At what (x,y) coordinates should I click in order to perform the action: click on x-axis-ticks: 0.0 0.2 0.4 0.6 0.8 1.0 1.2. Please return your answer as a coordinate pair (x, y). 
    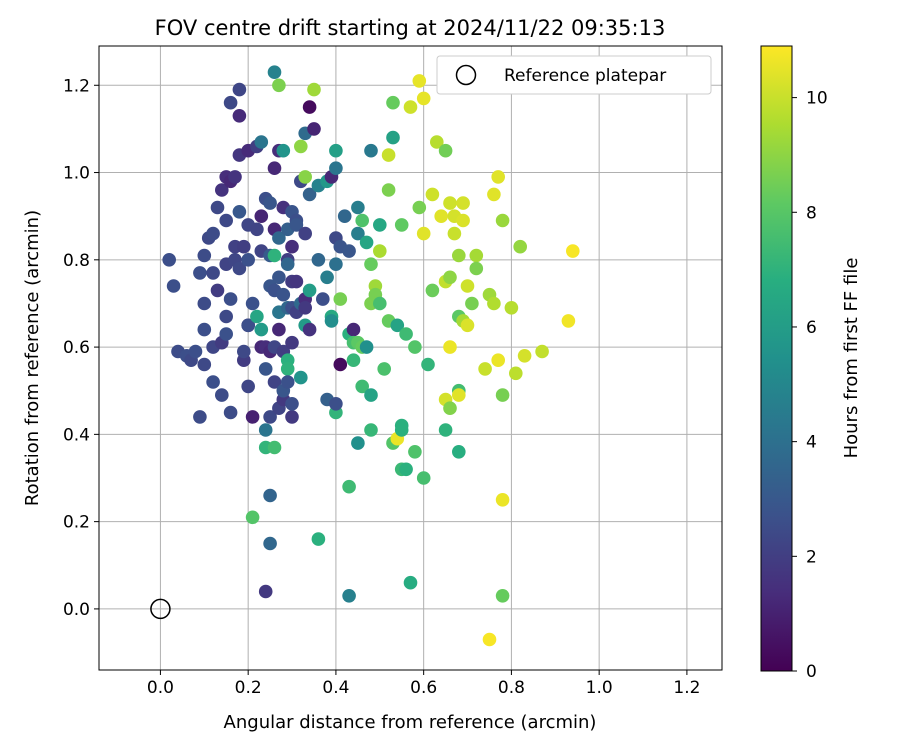
    Looking at the image, I should click on (423, 684).